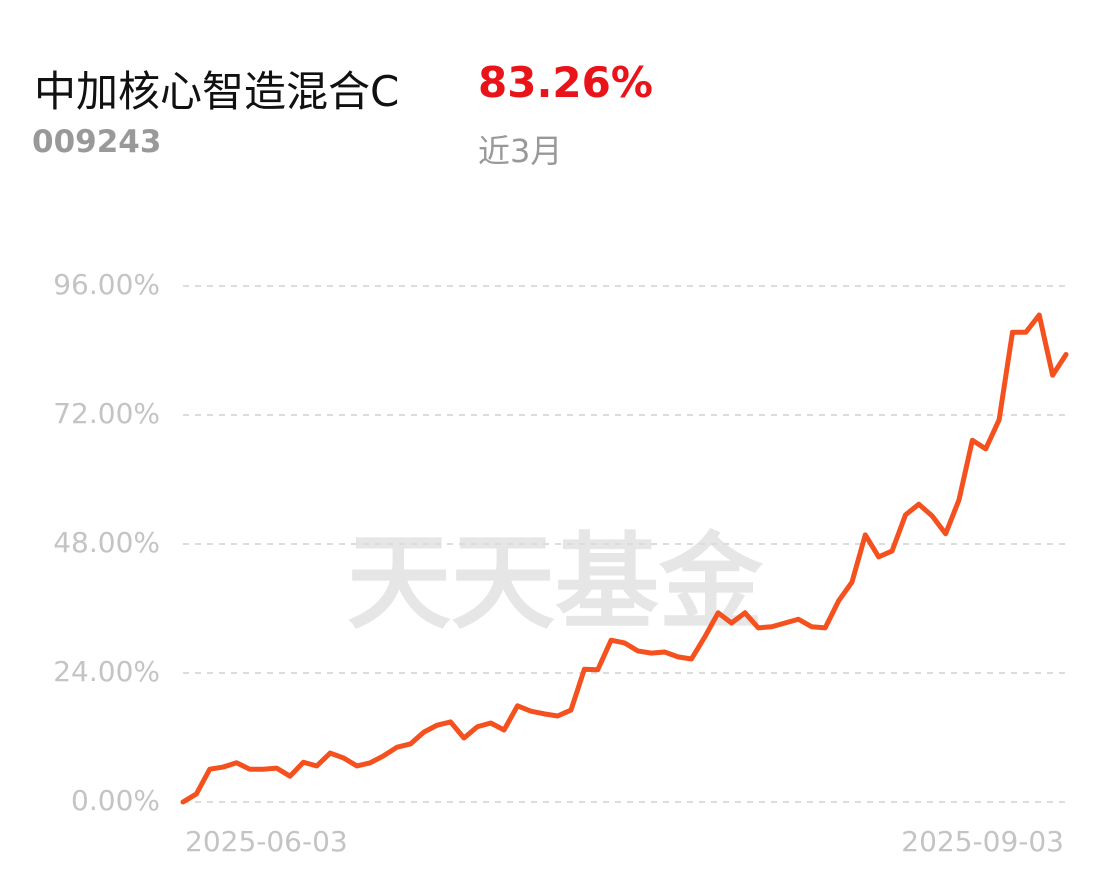 This screenshot has height=876, width=1110. I want to click on x-tick-label: 2025-09-03, so click(982, 841).